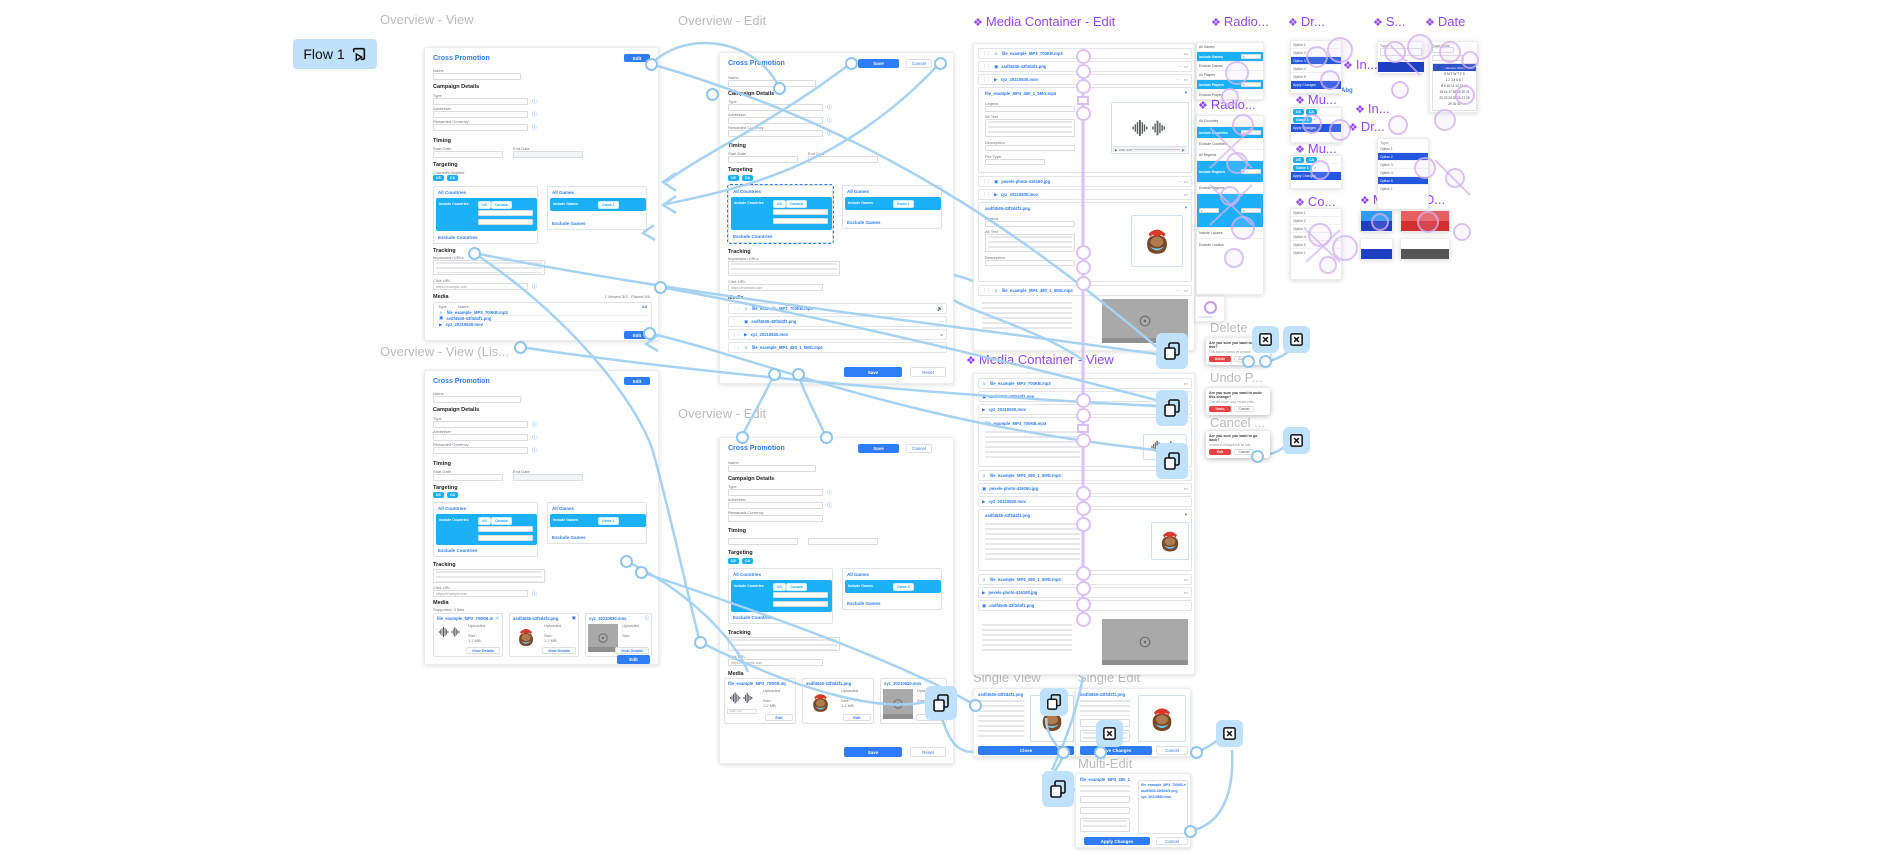 This screenshot has width=1897, height=853. What do you see at coordinates (480, 424) in the screenshot?
I see `type-input` at bounding box center [480, 424].